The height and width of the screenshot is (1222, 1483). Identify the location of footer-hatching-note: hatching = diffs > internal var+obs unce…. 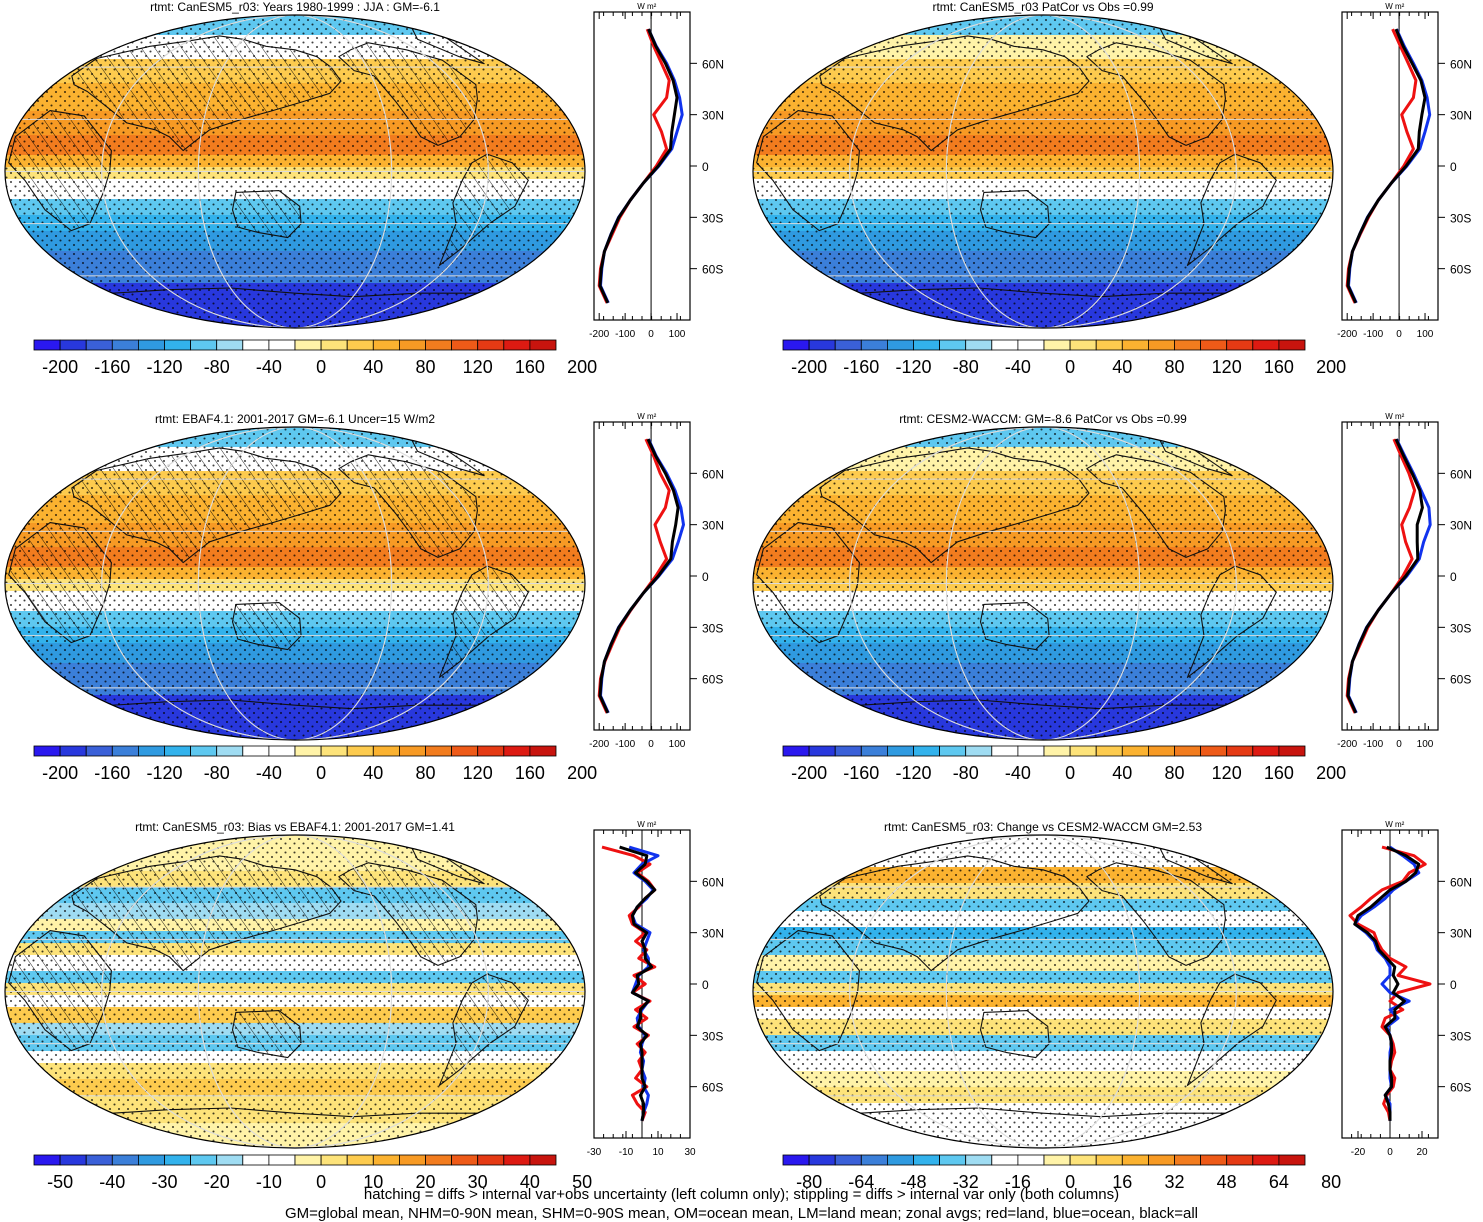
(741, 1194).